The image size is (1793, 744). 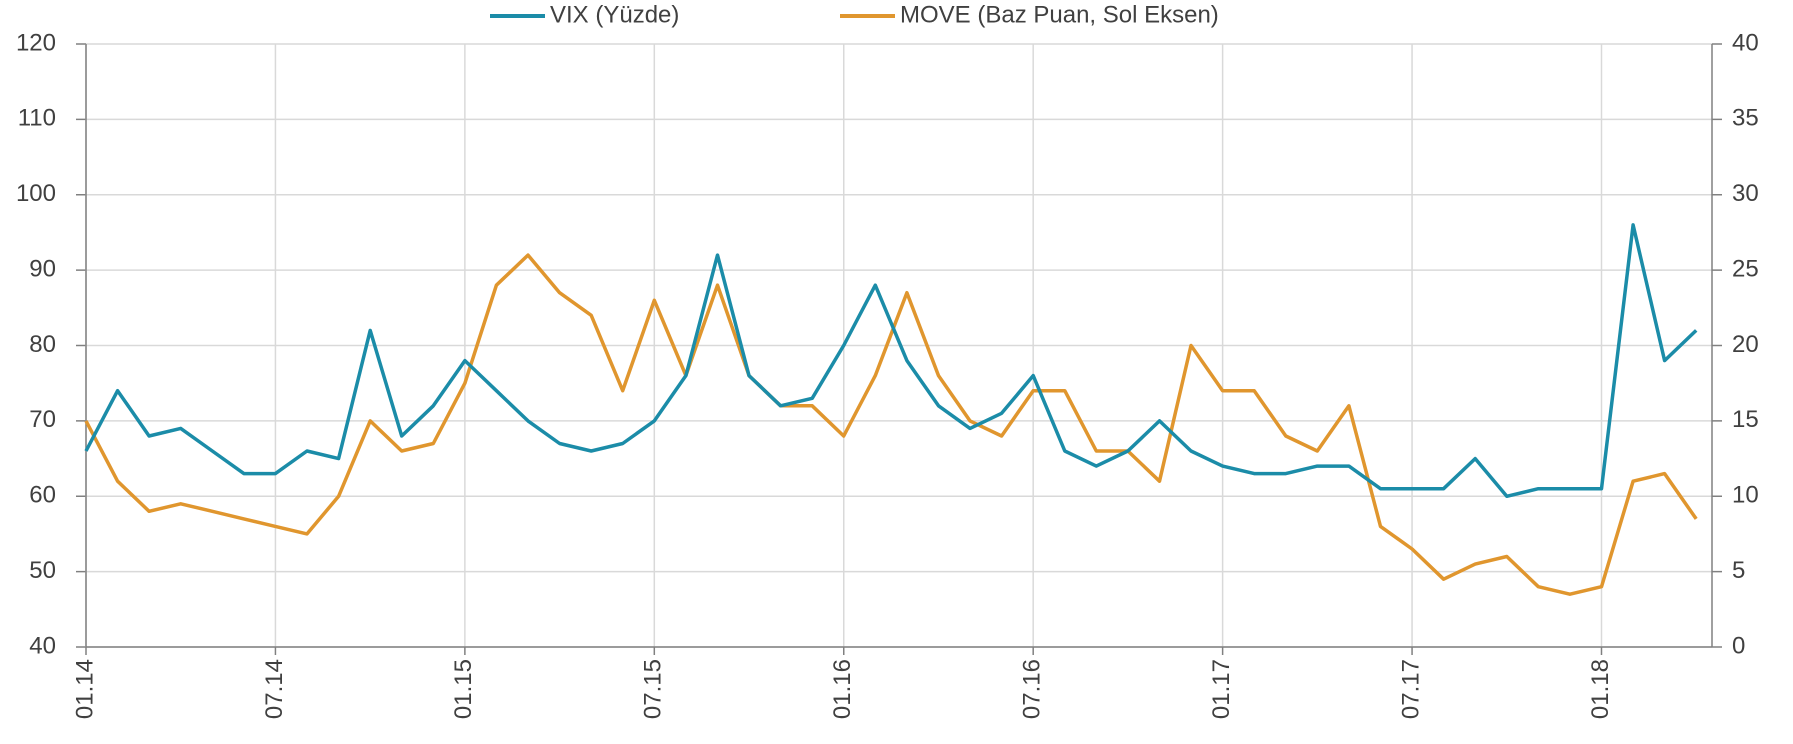 What do you see at coordinates (1745, 344) in the screenshot?
I see `y2-tick-label: 20` at bounding box center [1745, 344].